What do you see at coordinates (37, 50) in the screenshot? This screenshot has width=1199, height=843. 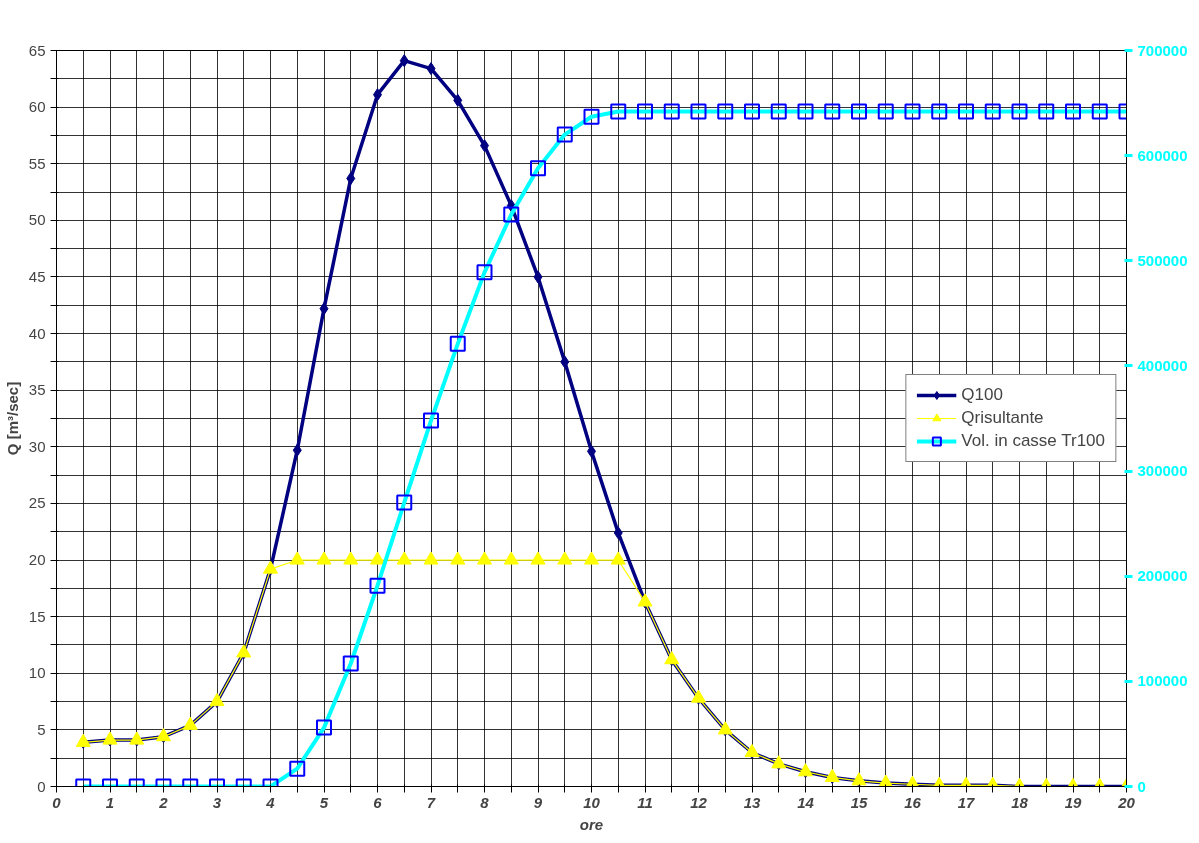 I see `y-tick-label: 65` at bounding box center [37, 50].